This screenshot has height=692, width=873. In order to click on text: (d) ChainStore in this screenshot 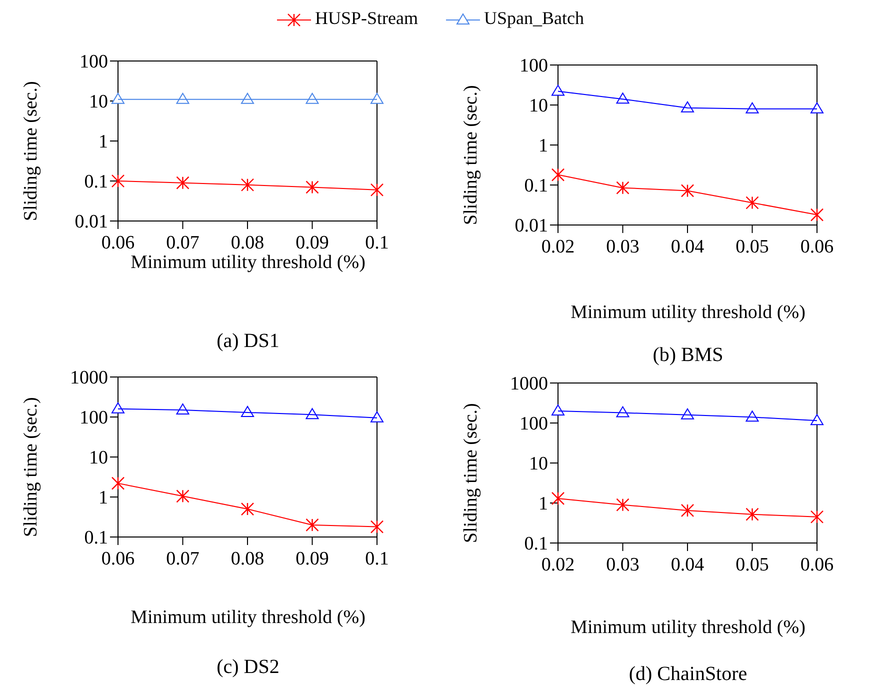, I will do `click(688, 674)`.